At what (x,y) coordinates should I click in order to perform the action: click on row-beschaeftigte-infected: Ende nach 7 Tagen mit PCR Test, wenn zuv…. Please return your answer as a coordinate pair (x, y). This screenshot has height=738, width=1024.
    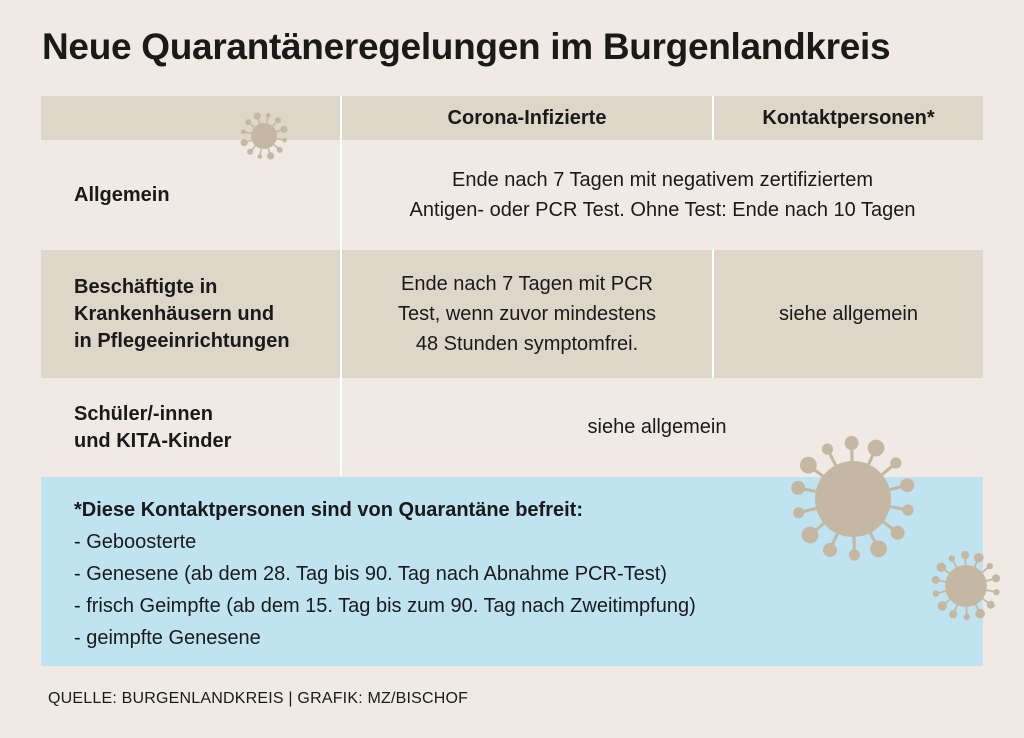
    Looking at the image, I should click on (527, 314).